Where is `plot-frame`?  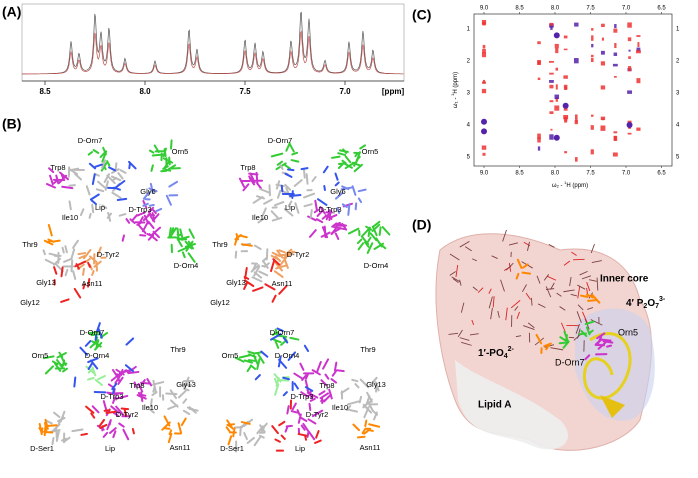
plot-frame is located at coordinates (573, 90).